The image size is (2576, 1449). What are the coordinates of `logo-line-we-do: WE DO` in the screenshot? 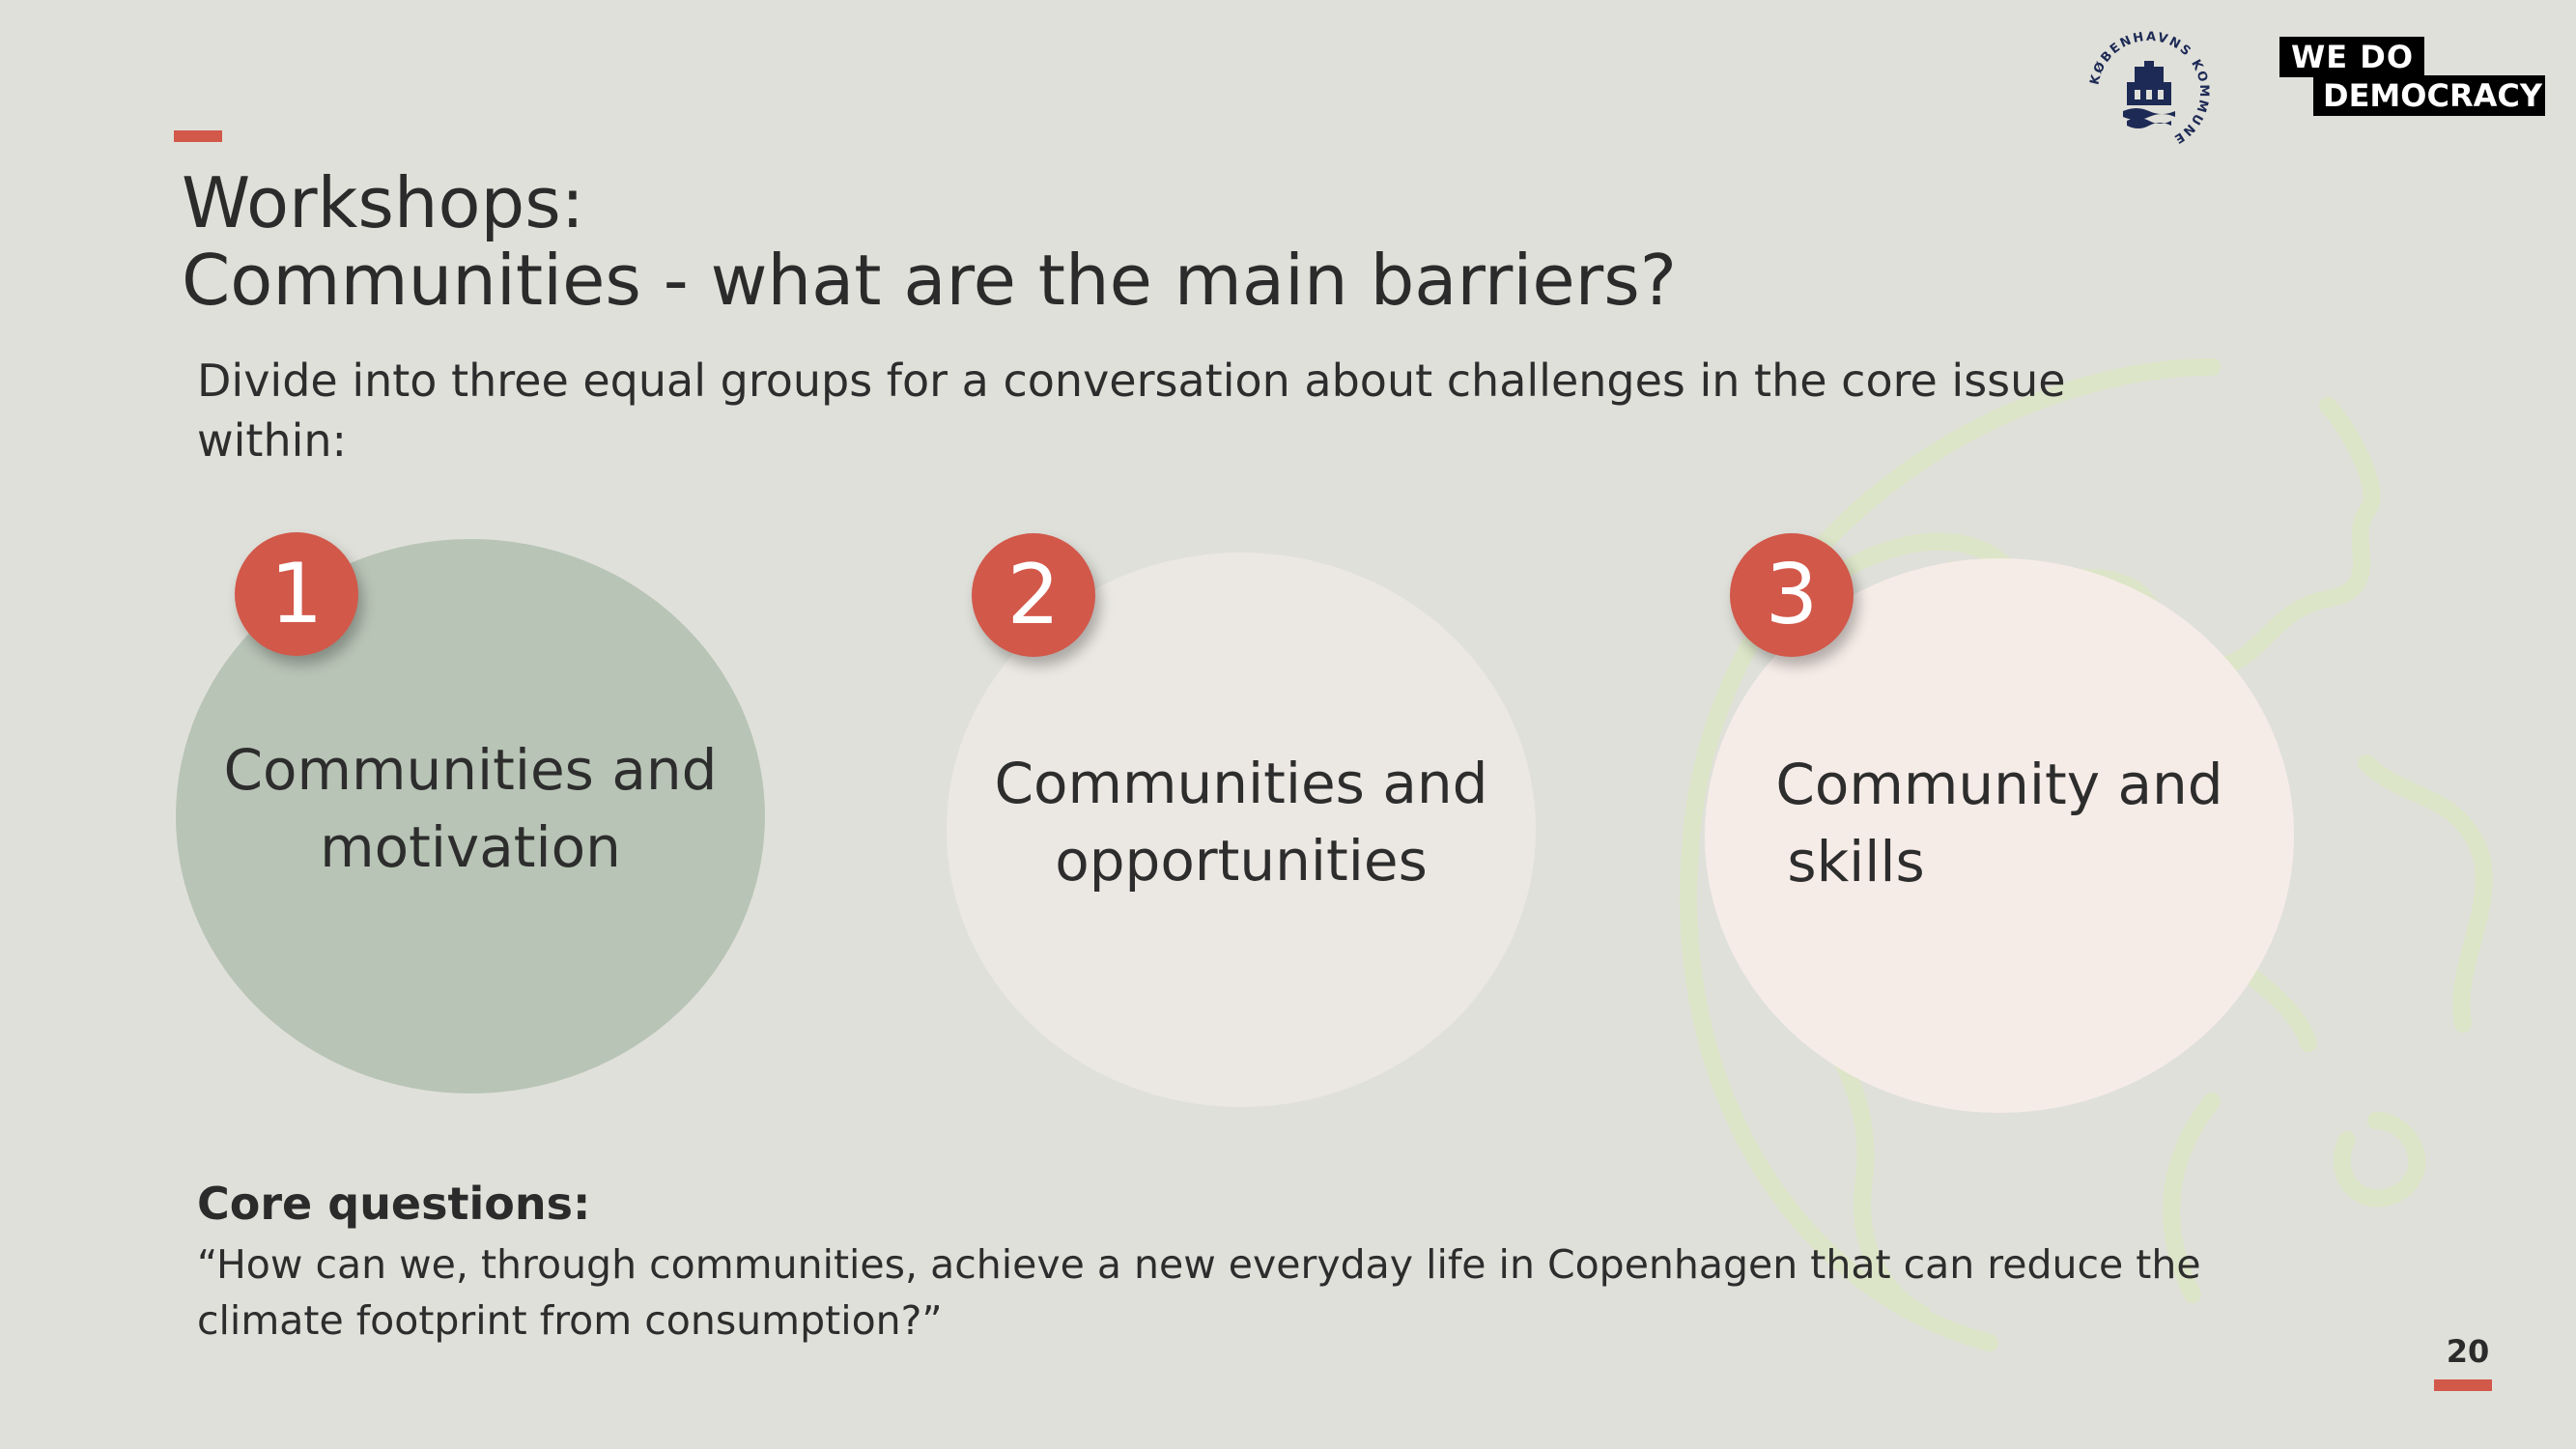 It's located at (2351, 57).